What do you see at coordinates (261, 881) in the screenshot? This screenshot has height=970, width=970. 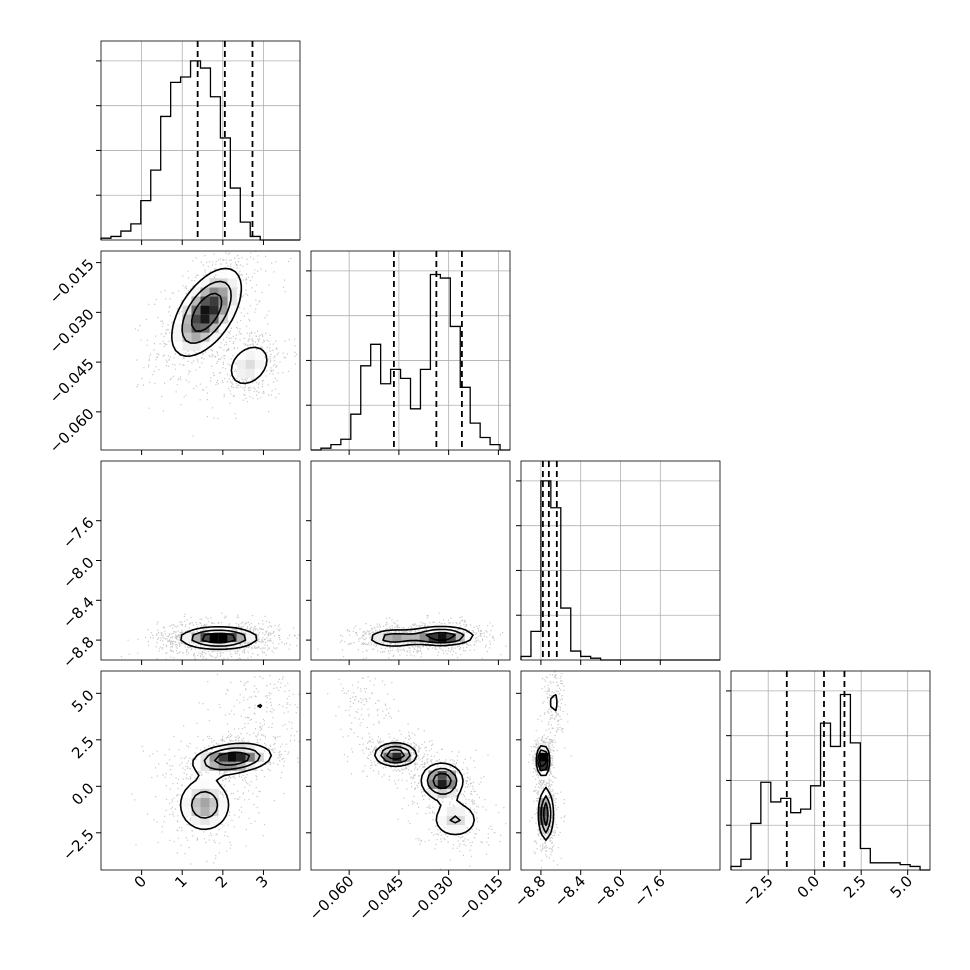 I see `x-tick-label: 3` at bounding box center [261, 881].